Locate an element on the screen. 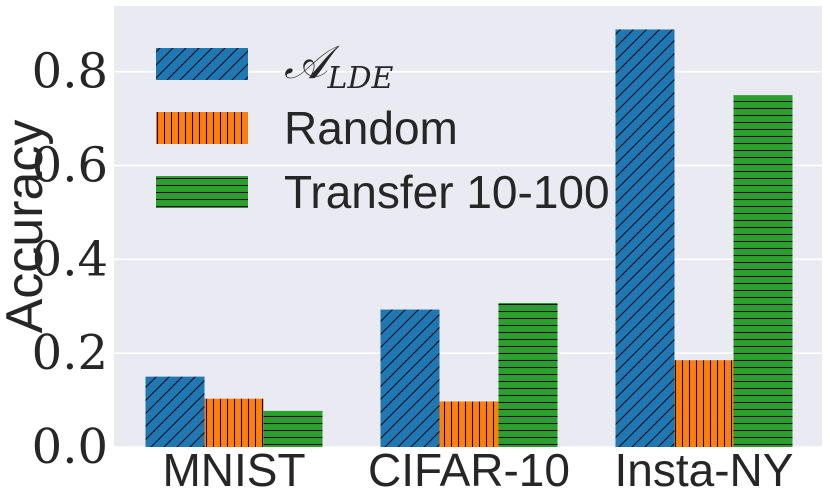 The image size is (830, 498). x-tick-label: Insta-NY is located at coordinates (704, 470).